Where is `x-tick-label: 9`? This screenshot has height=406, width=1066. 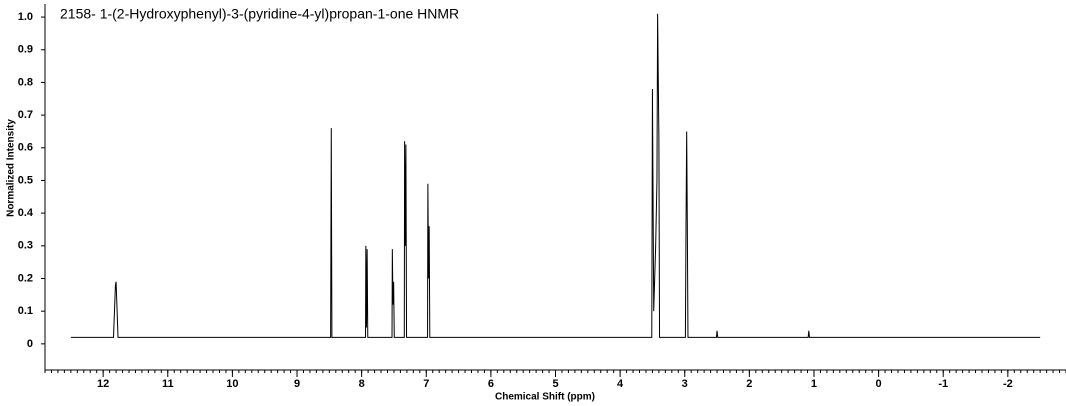 x-tick-label: 9 is located at coordinates (297, 384).